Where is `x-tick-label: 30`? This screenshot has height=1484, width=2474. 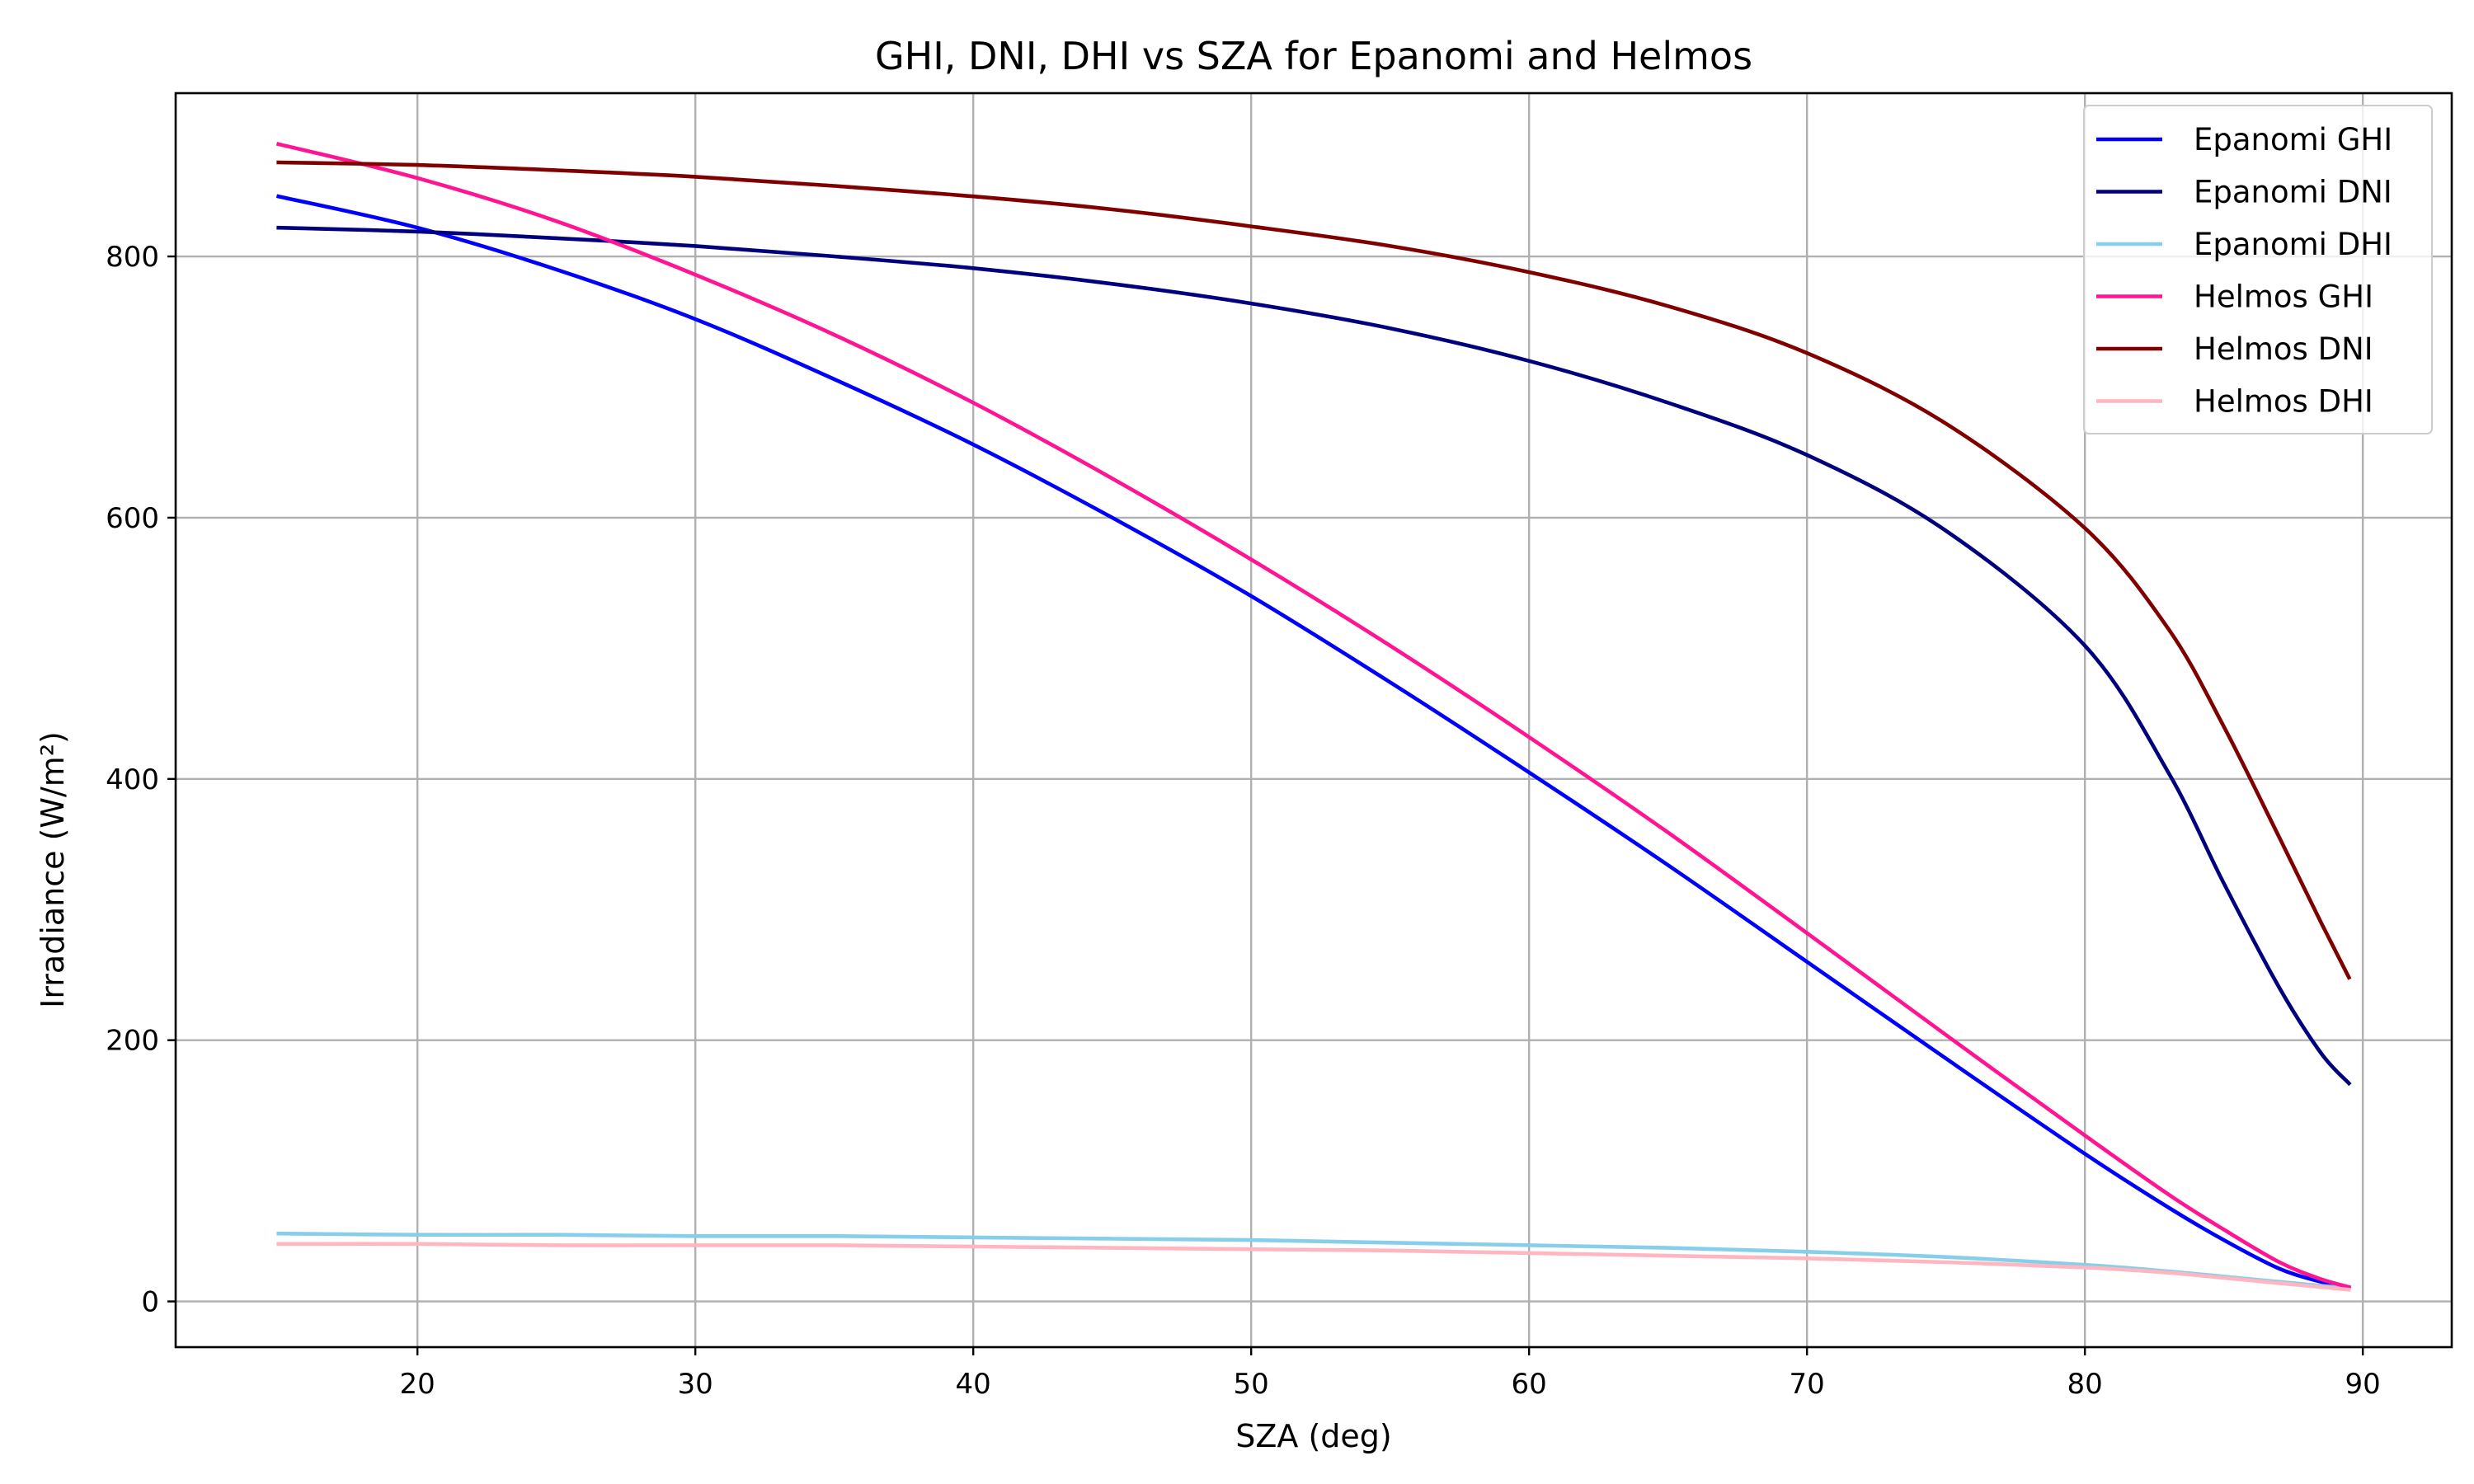
x-tick-label: 30 is located at coordinates (695, 1384).